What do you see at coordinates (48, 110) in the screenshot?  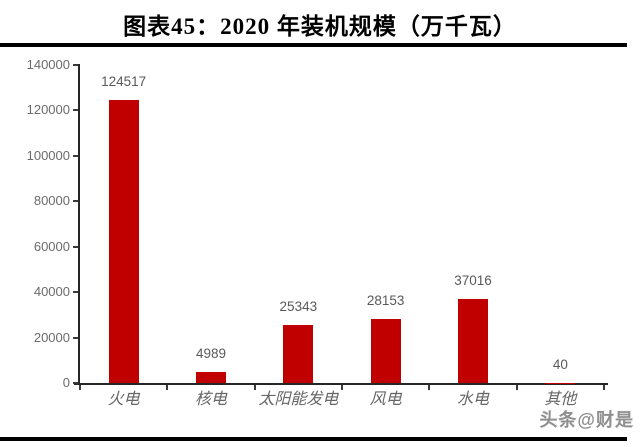 I see `y-axis-tick-label: 120000` at bounding box center [48, 110].